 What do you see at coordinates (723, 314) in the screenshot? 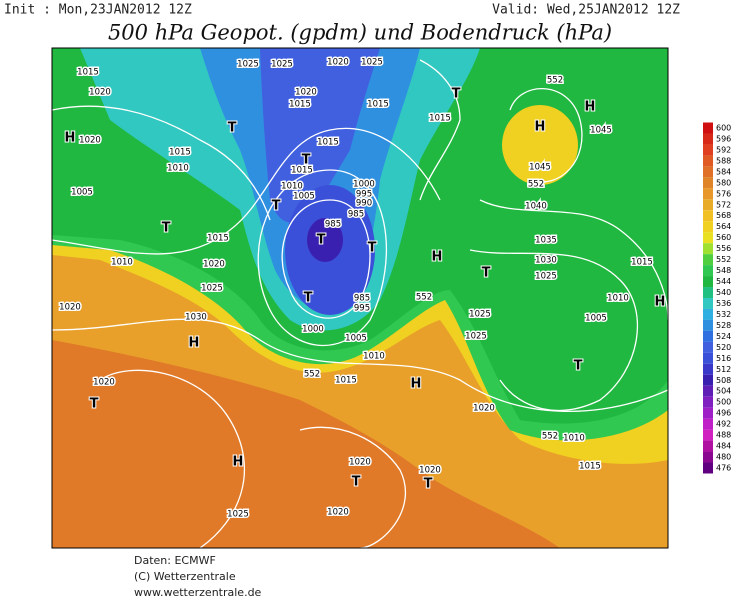
I see `colorbar-label: 532` at bounding box center [723, 314].